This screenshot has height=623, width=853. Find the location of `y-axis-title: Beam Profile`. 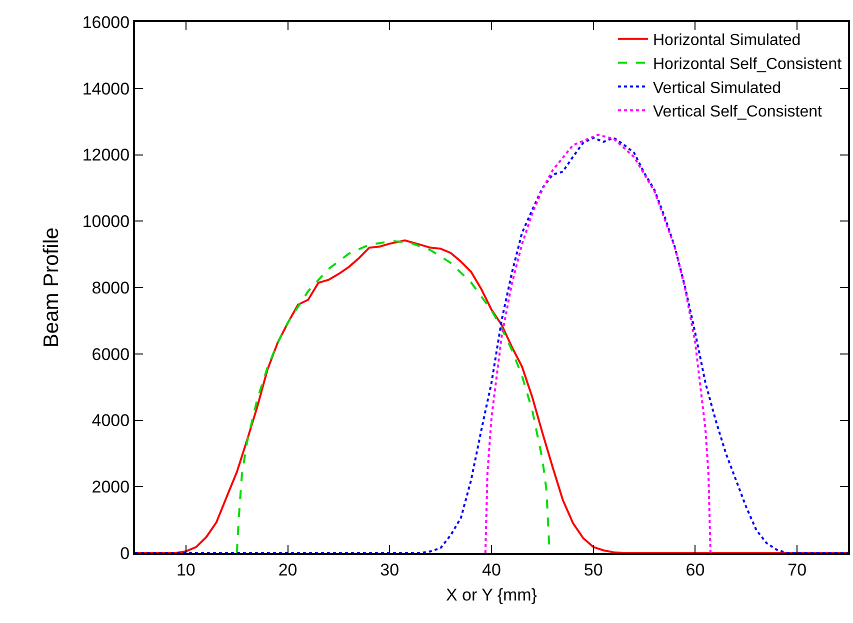

y-axis-title: Beam Profile is located at coordinates (51, 287).